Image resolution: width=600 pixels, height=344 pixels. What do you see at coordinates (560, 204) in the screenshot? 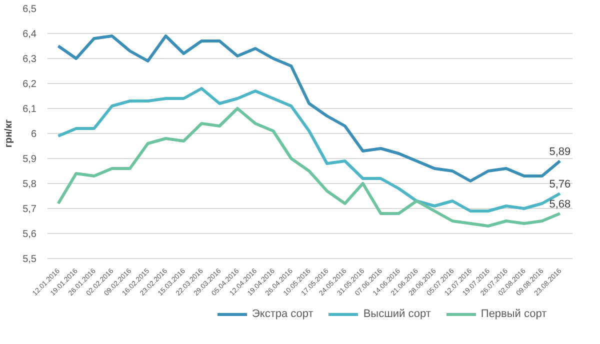
I see `data-label: 5,68` at bounding box center [560, 204].